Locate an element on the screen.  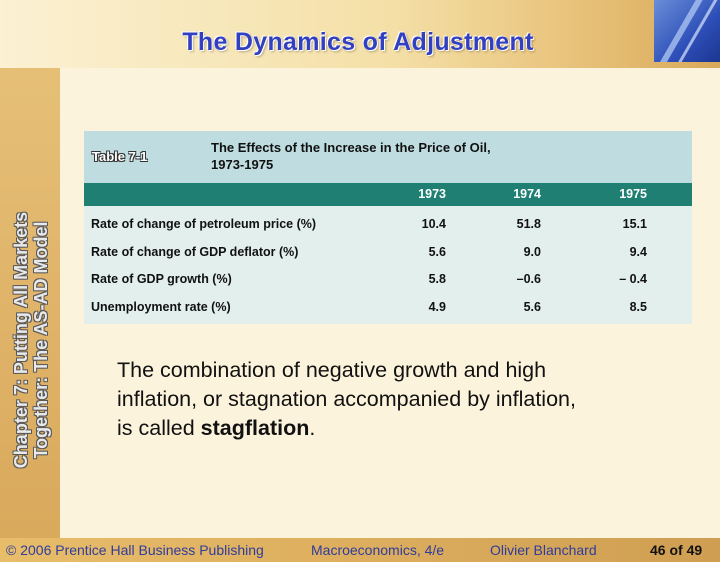
chapter-title-line2: Together: The AS-AD Model is located at coordinates (41, 340).